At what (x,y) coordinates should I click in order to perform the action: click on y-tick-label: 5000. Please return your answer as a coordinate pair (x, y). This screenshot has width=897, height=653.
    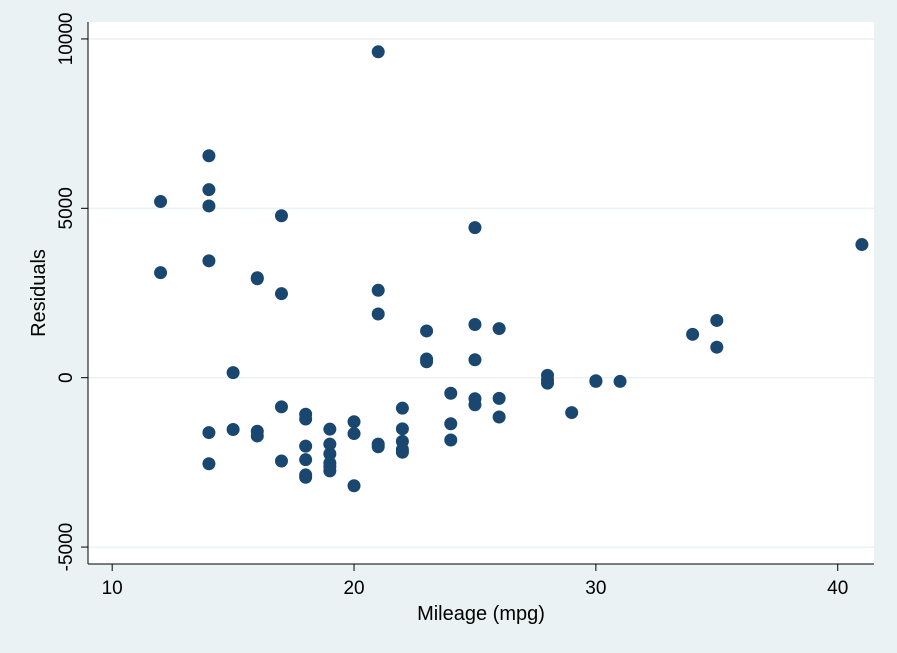
    Looking at the image, I should click on (66, 208).